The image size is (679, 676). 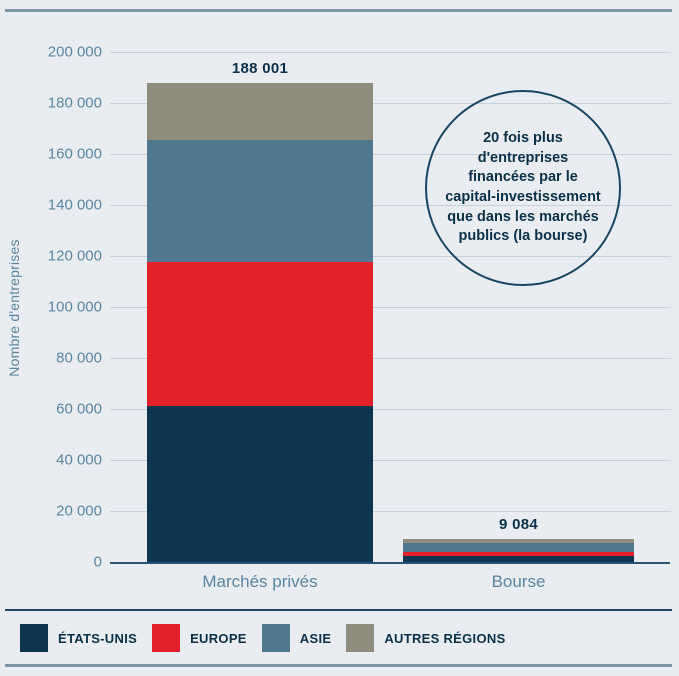 What do you see at coordinates (315, 638) in the screenshot?
I see `legend-label: ASIE` at bounding box center [315, 638].